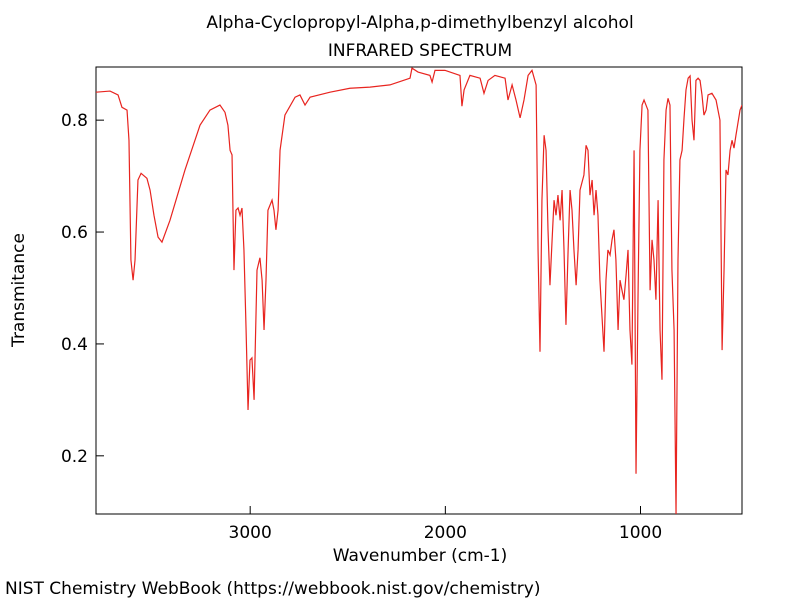 Image resolution: width=800 pixels, height=604 pixels. Describe the element at coordinates (445, 533) in the screenshot. I see `x-tick-label: 2000` at that location.